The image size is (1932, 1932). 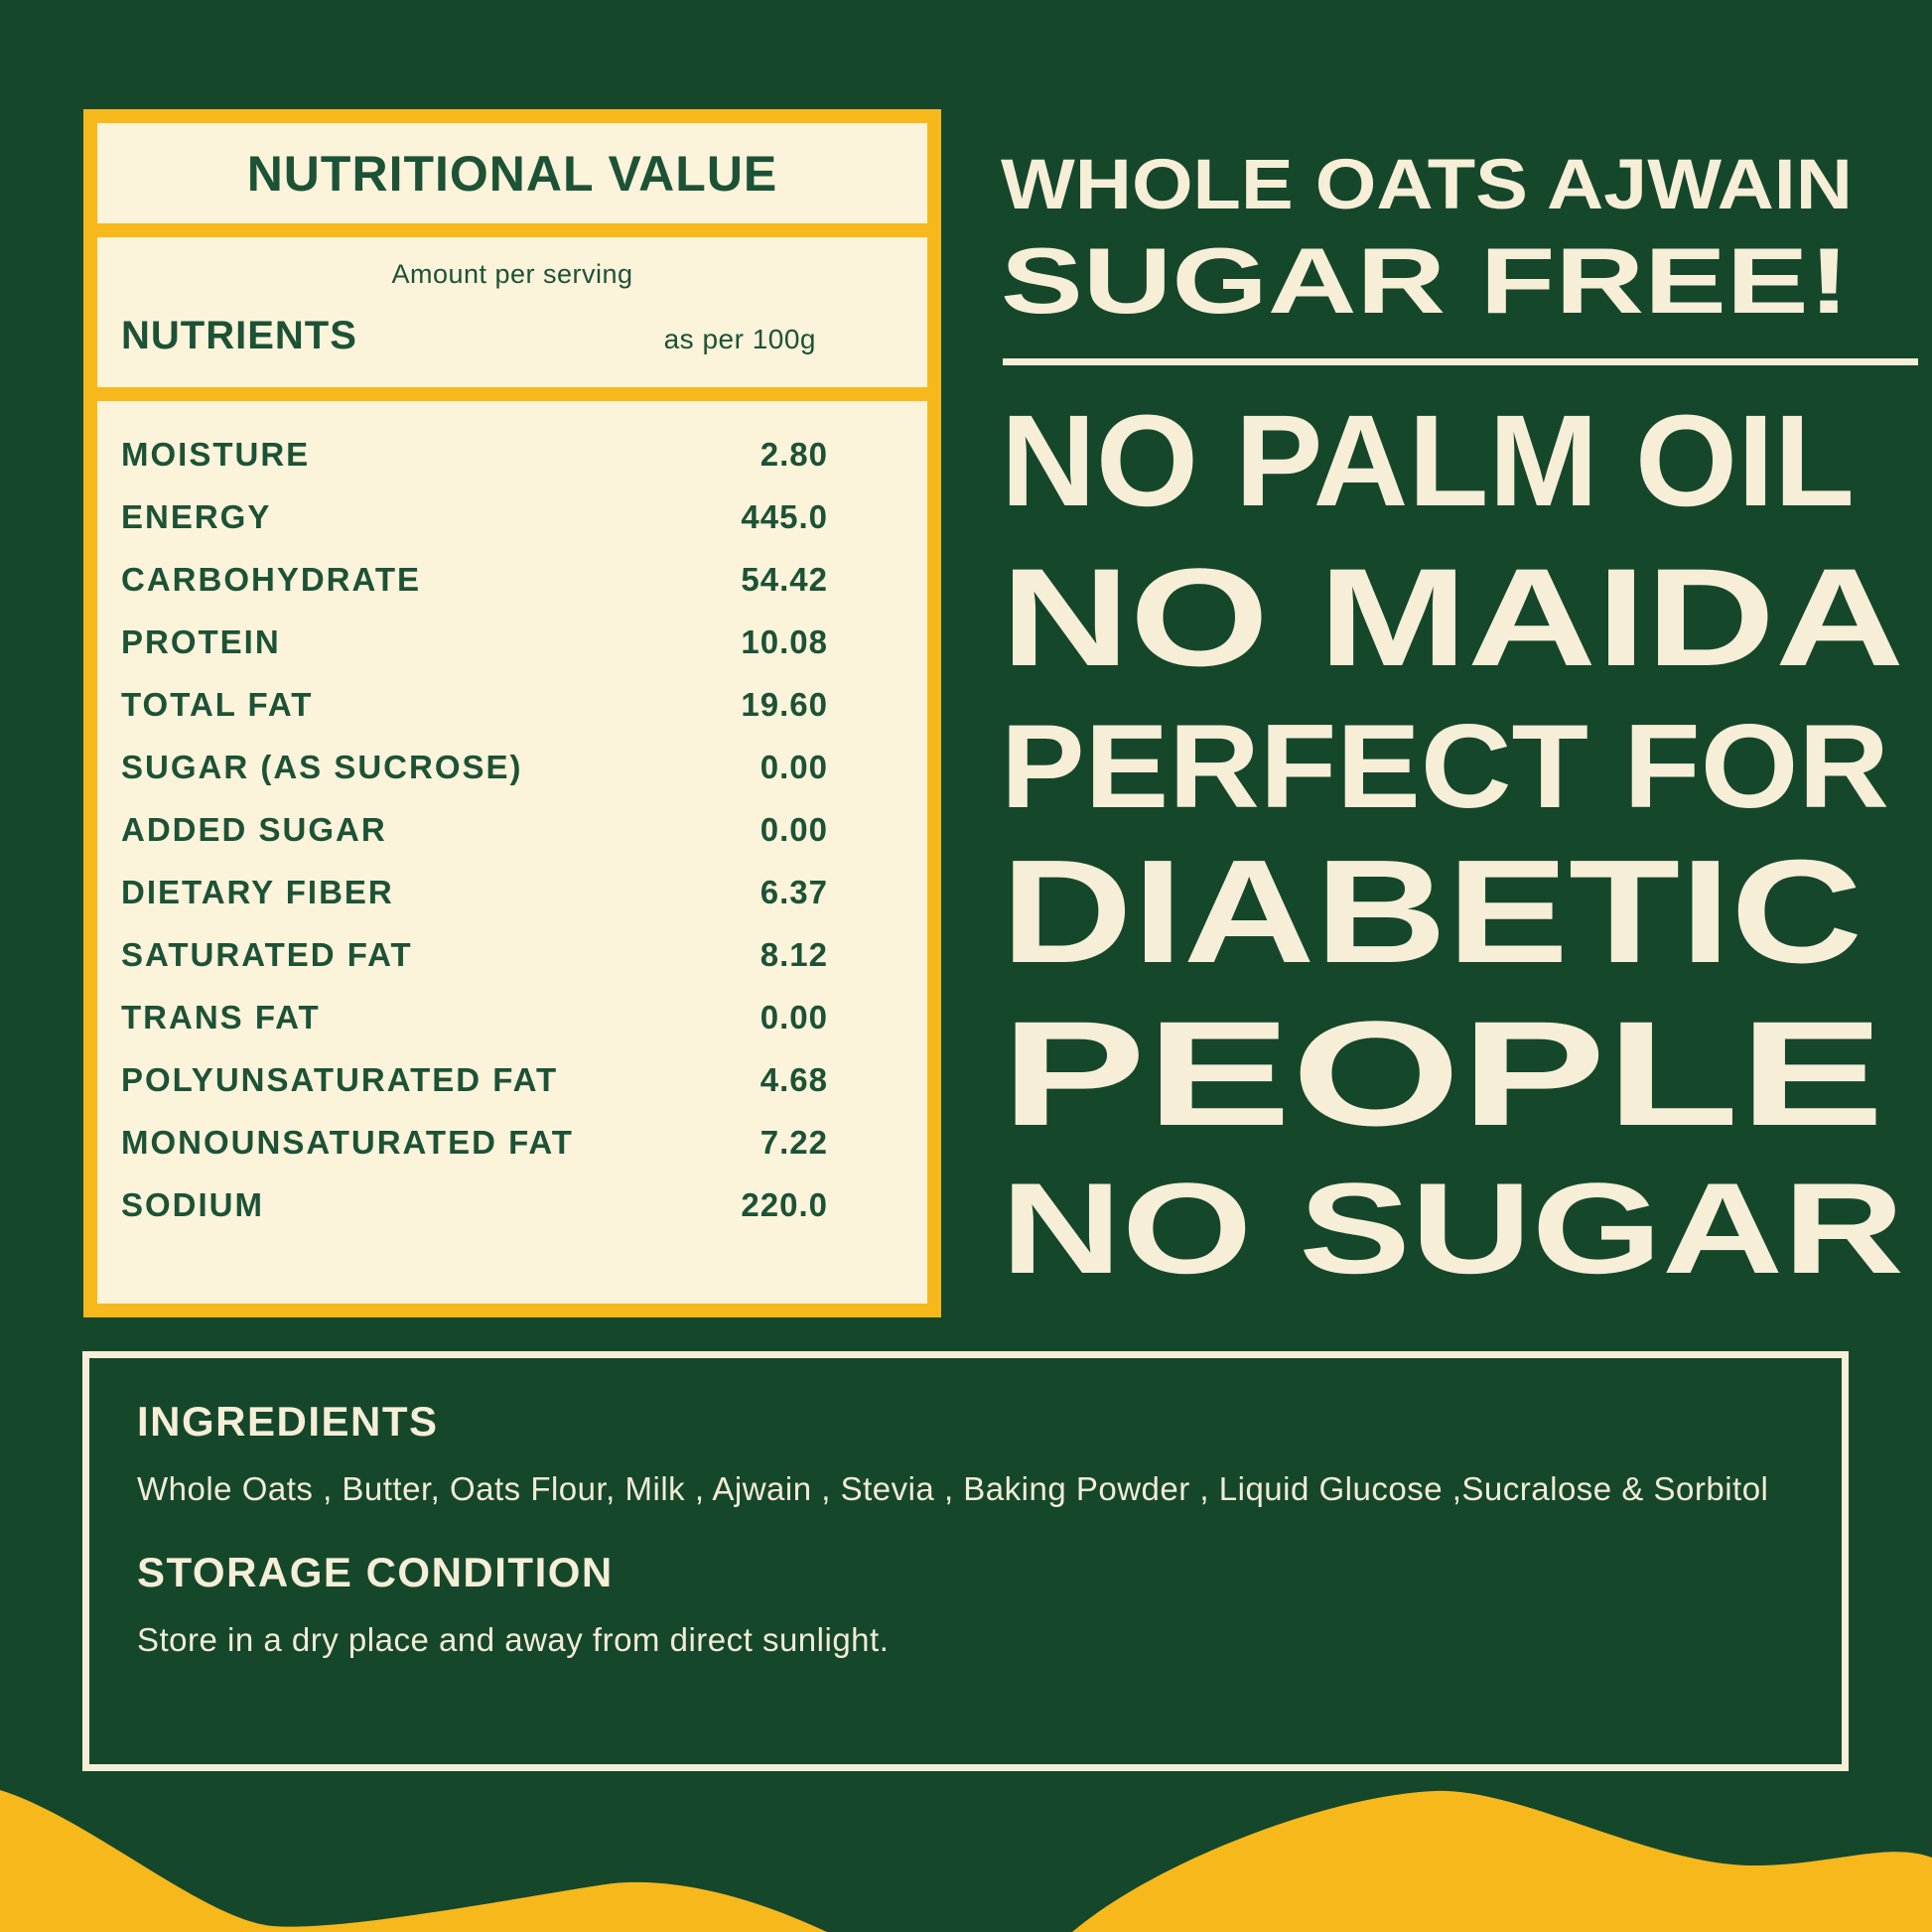 I want to click on svg-text: NO PALM OIL, so click(x=1428, y=458).